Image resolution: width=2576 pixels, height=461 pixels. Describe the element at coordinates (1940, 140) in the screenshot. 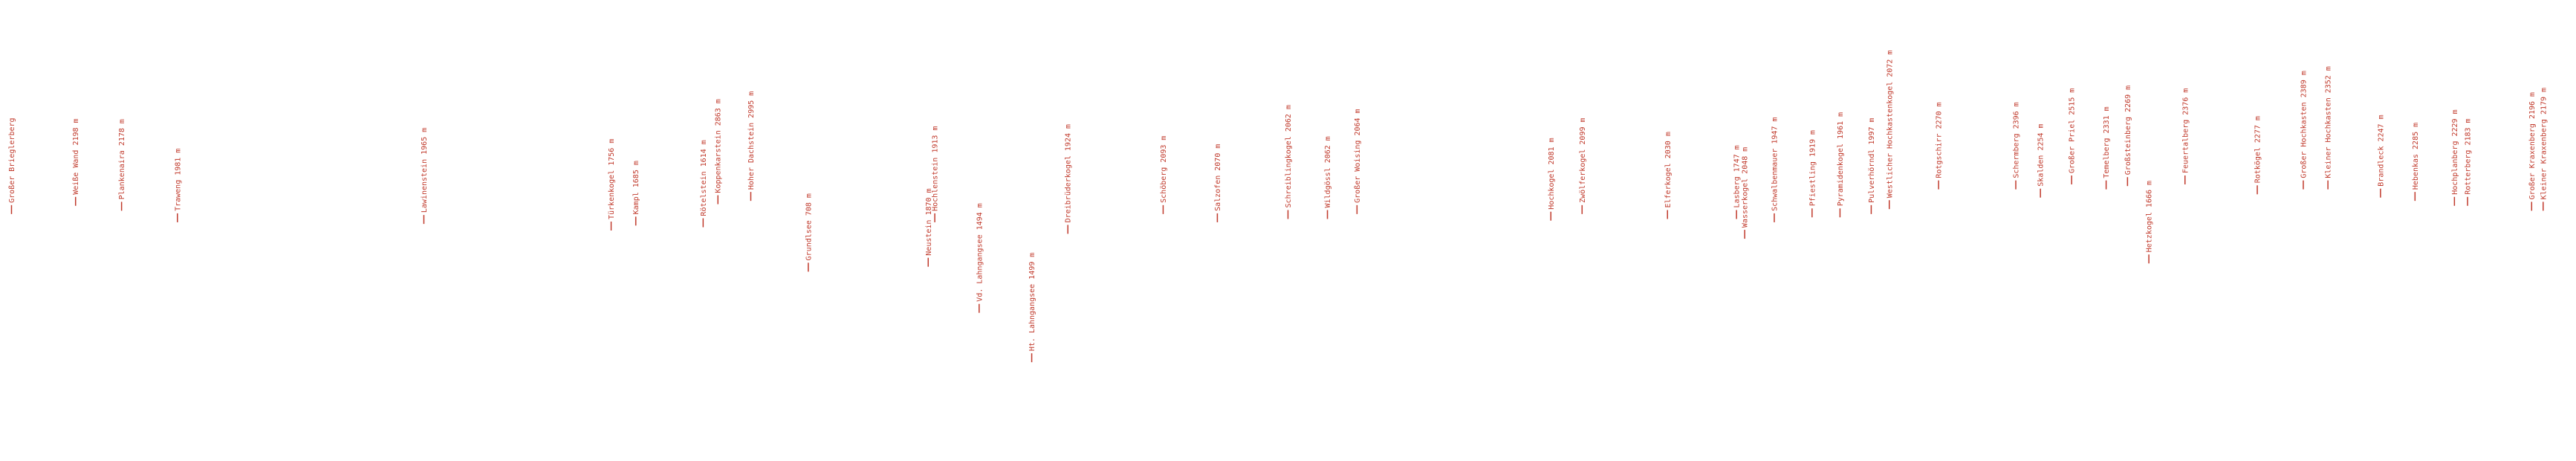

I see `peak-label: Rotgschirr 2270 m` at that location.